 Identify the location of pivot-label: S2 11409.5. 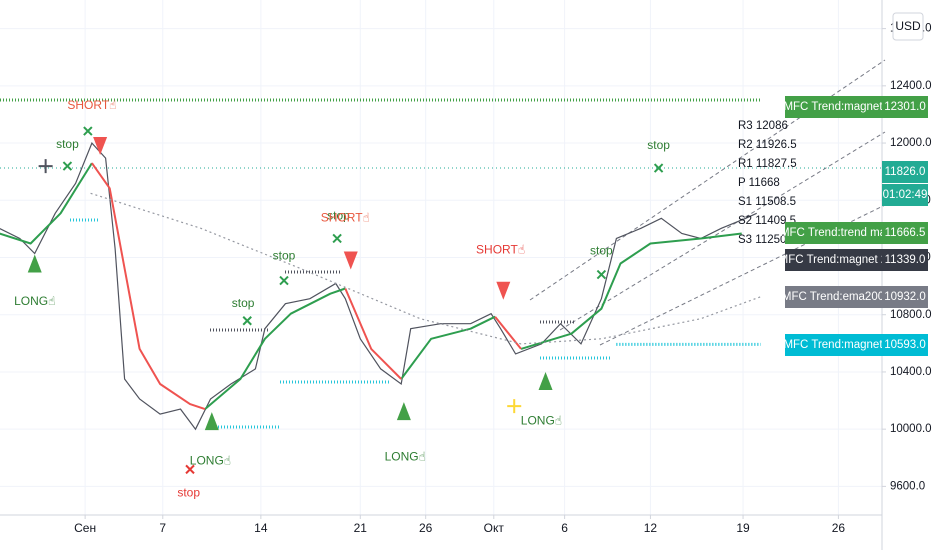
(767, 221).